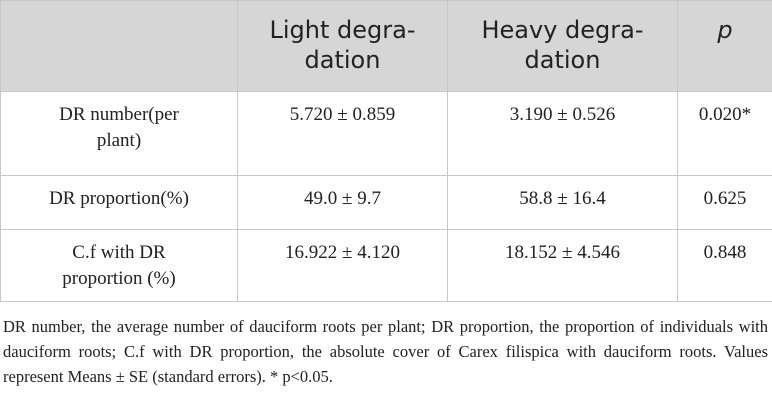 This screenshot has height=404, width=772. I want to click on table-cell: 16.922 ± 4.120, so click(342, 265).